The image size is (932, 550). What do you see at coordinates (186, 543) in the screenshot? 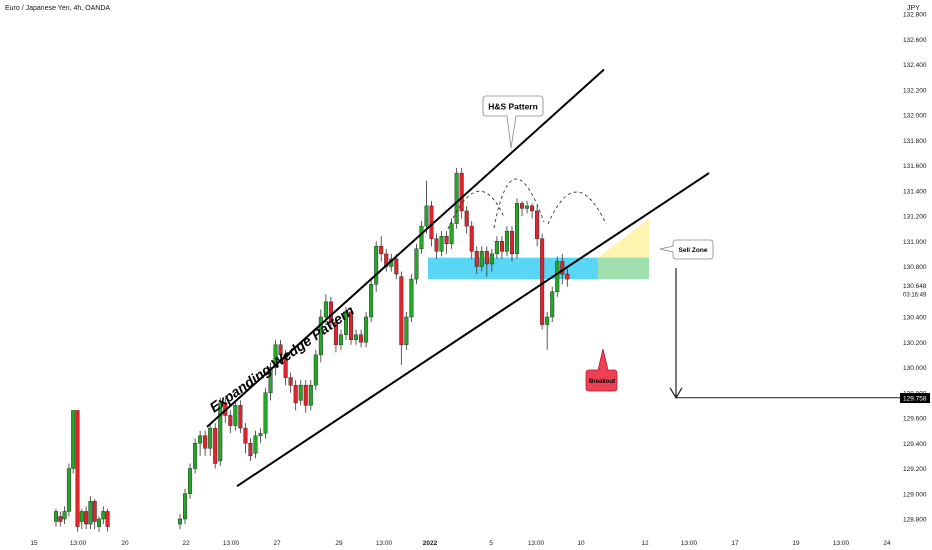
I see `x-tick-label: 22` at bounding box center [186, 543].